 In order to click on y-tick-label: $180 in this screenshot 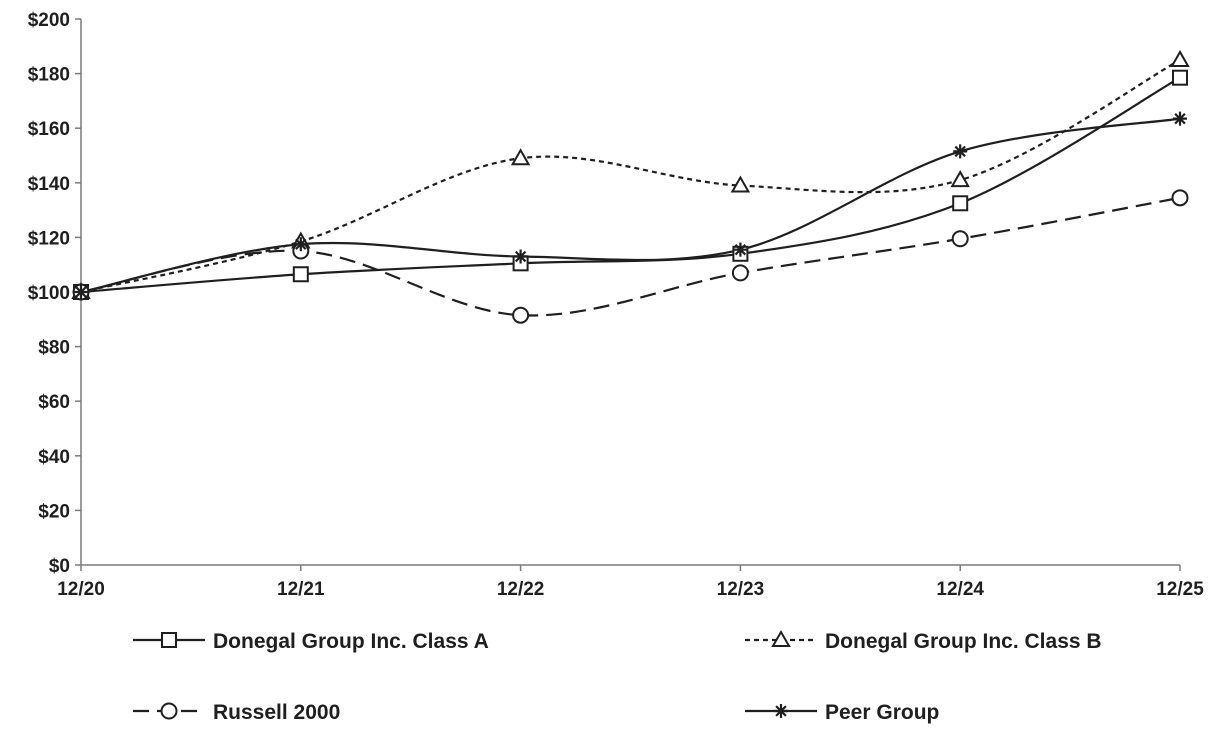, I will do `click(49, 75)`.